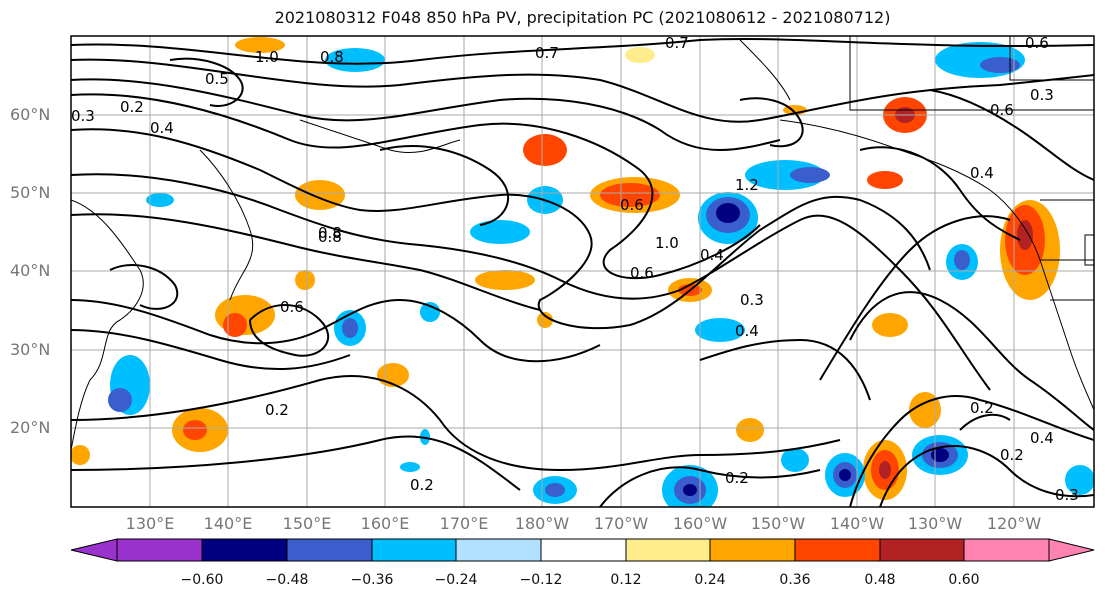 Image resolution: width=1105 pixels, height=601 pixels. I want to click on lon-label: 170°W, so click(621, 523).